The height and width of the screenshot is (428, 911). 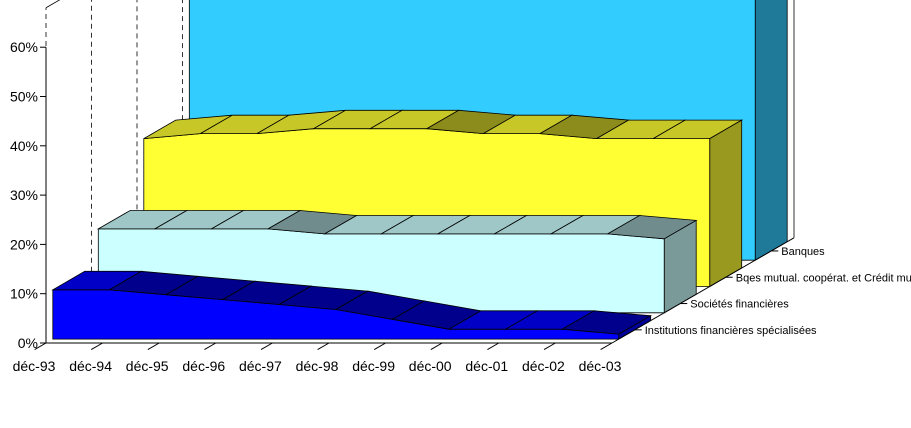 I want to click on x-tick-label: déc-99, so click(x=373, y=366).